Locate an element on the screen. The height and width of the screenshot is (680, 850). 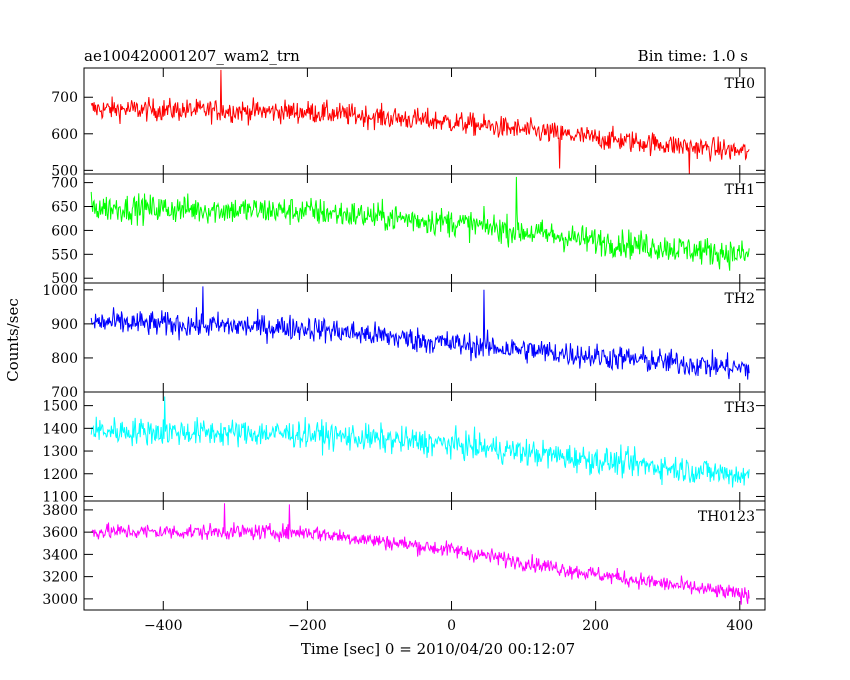
panel-th2: 700 800 900 1000 TH2 is located at coordinates (404, 341).